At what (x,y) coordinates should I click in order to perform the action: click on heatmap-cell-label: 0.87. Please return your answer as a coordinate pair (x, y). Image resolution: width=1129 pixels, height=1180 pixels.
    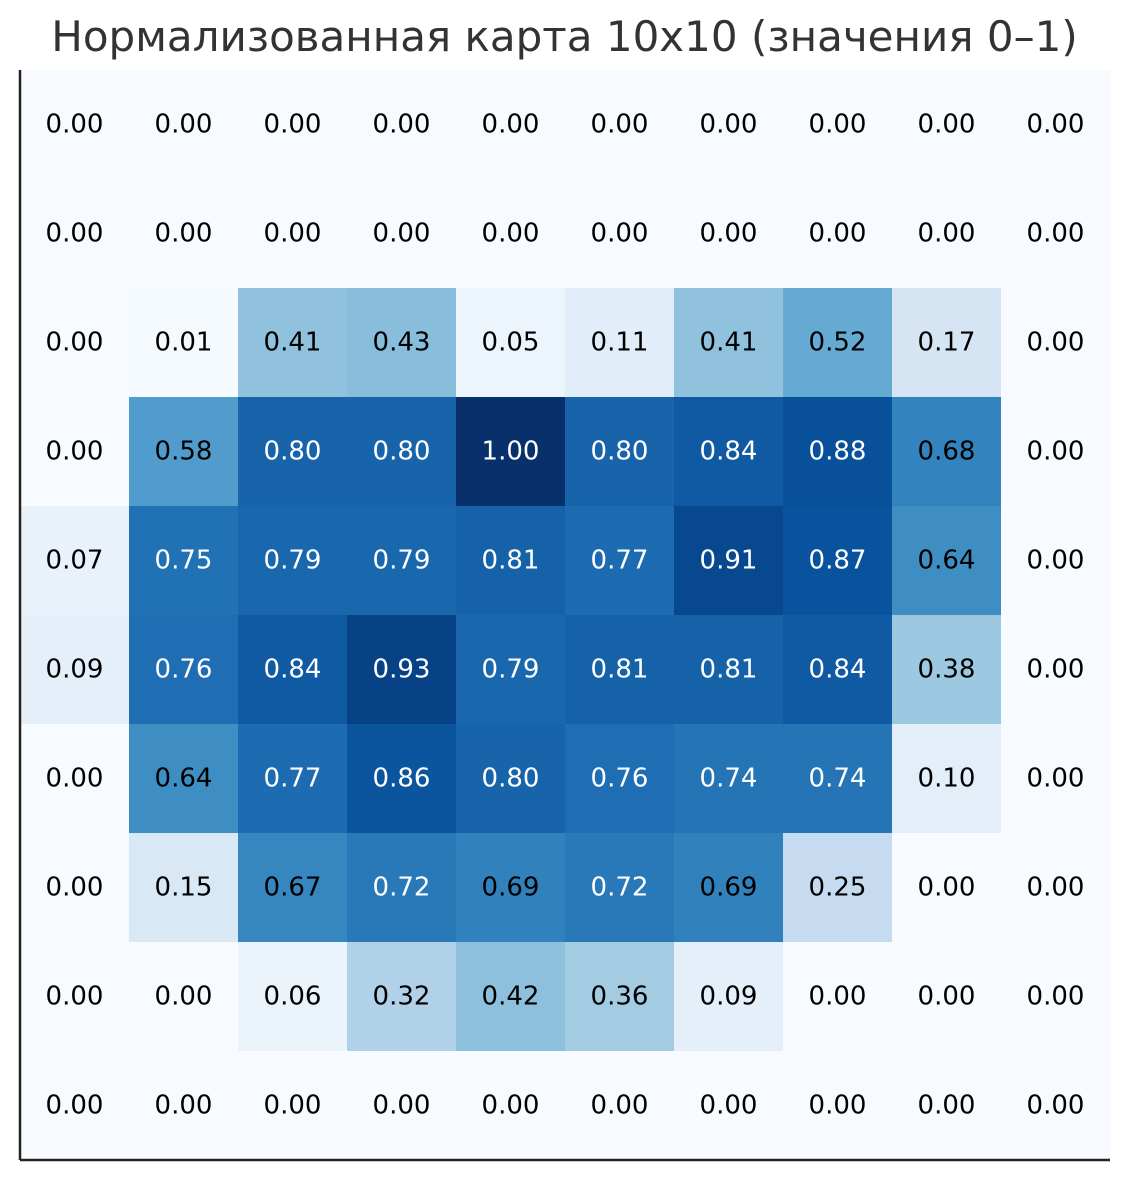
    Looking at the image, I should click on (838, 561).